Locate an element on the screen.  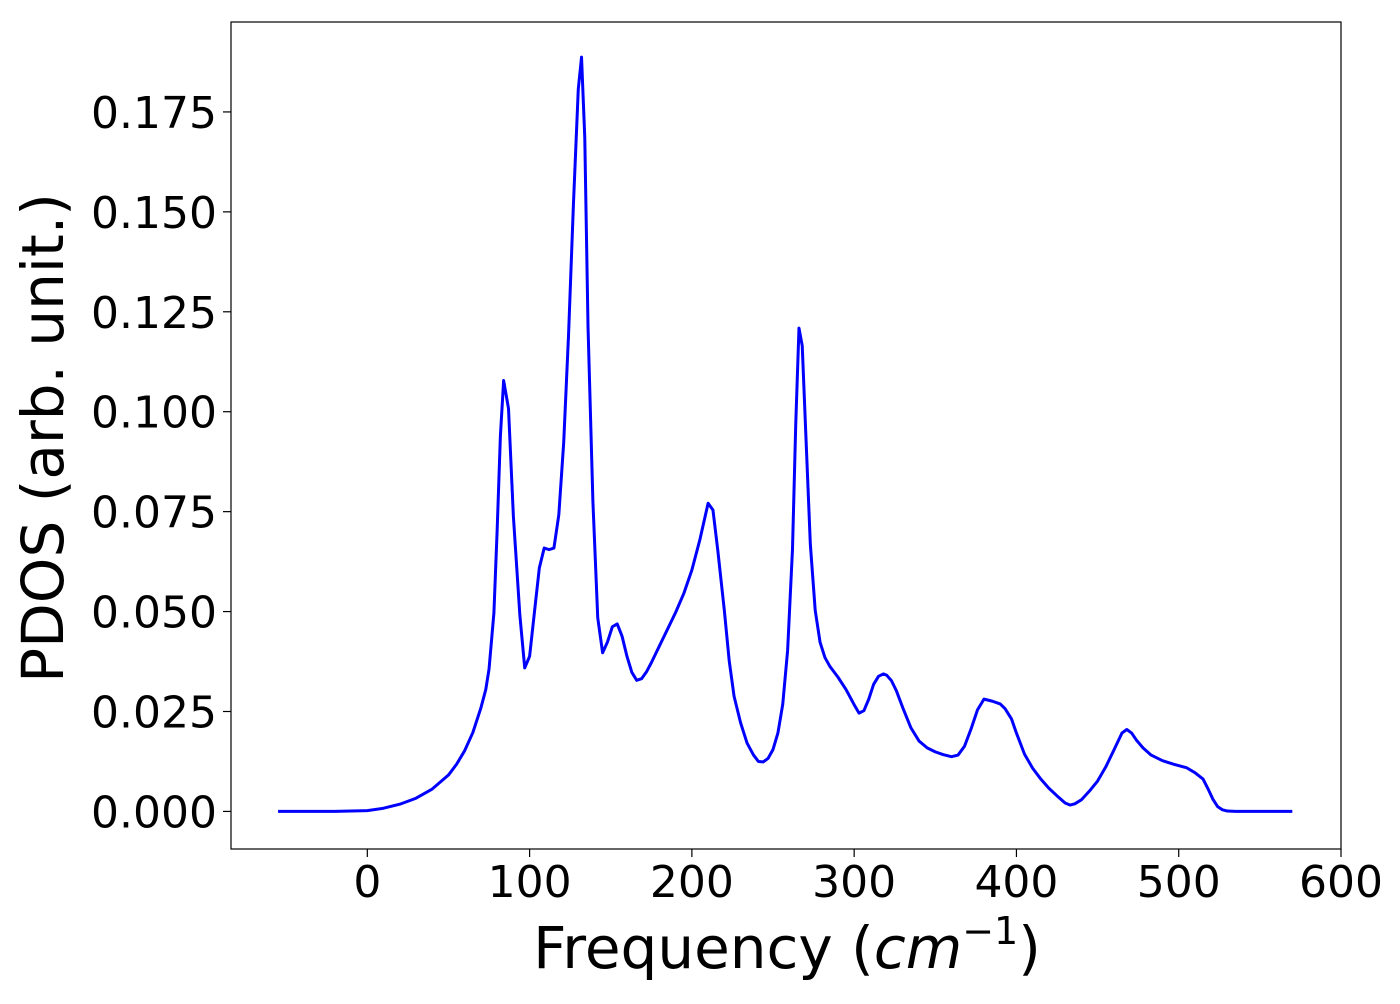
x-axis-title-exponent: −1 is located at coordinates (990, 931).